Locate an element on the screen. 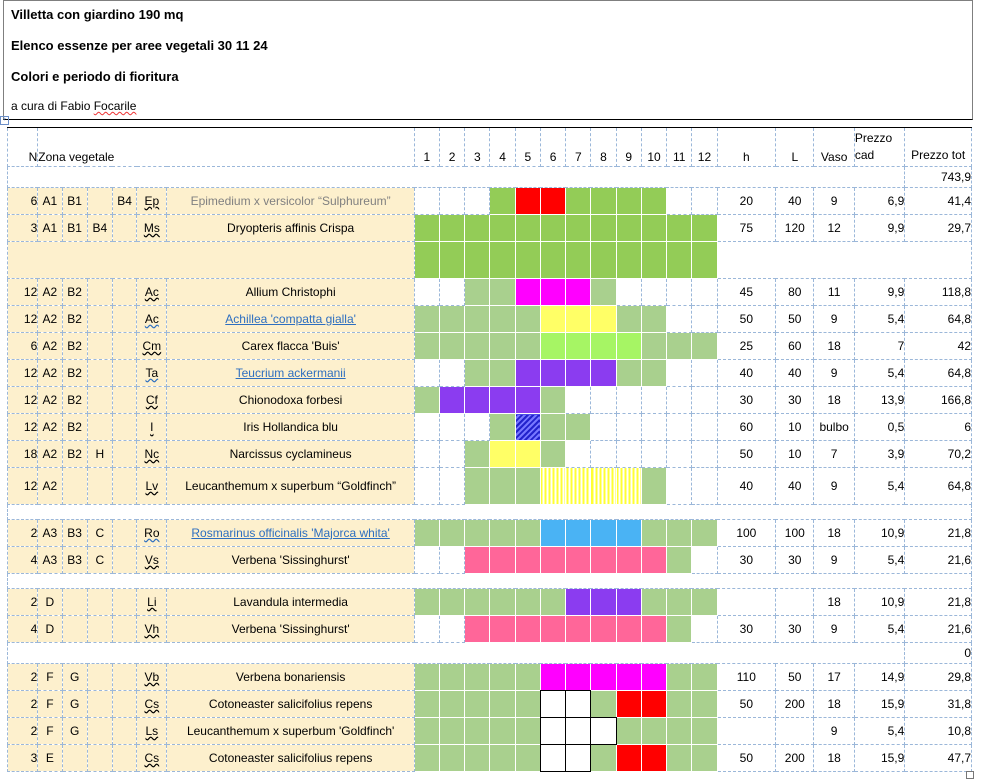  width-cell: 30 is located at coordinates (795, 629).